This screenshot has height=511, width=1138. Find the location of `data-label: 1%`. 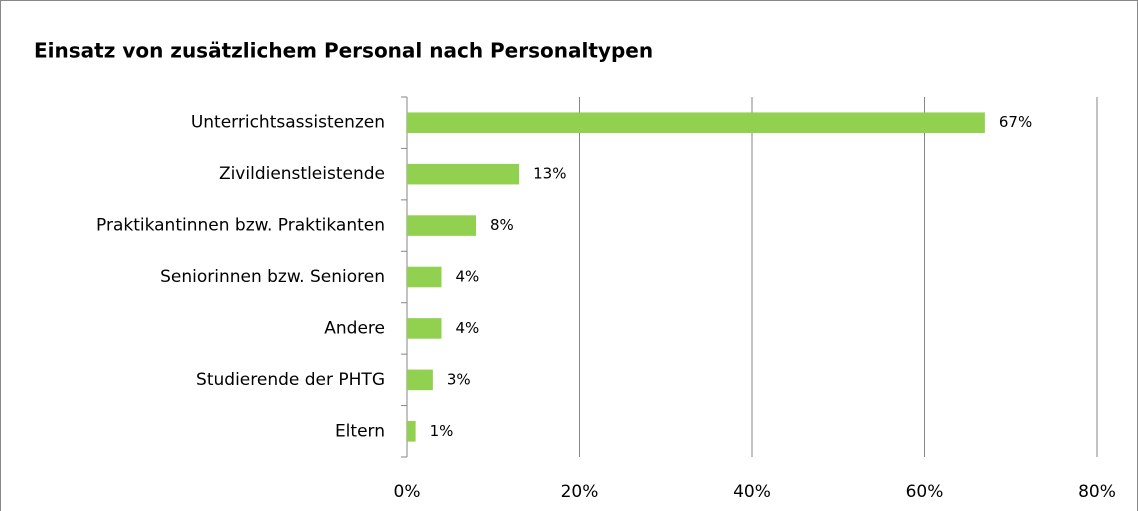

data-label: 1% is located at coordinates (442, 431).